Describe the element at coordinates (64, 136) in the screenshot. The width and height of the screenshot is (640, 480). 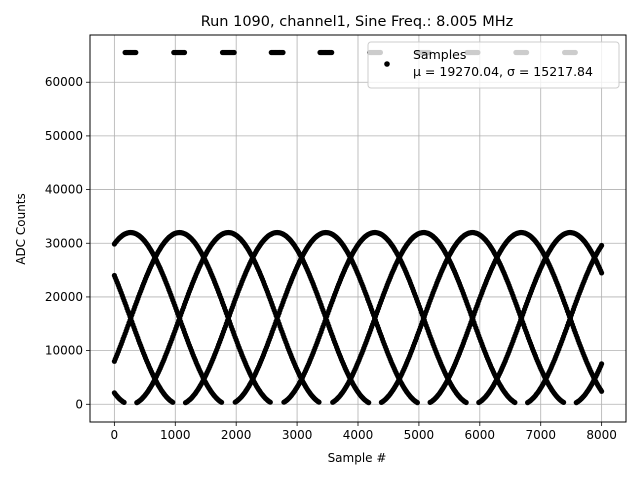
I see `y-tick-label: 50000` at that location.